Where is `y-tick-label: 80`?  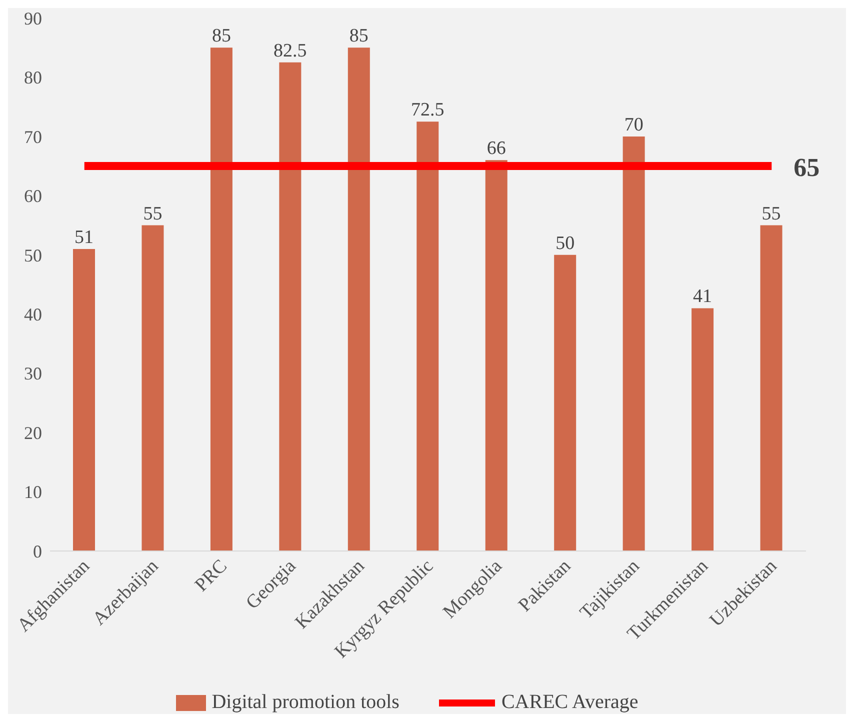
y-tick-label: 80 is located at coordinates (33, 78).